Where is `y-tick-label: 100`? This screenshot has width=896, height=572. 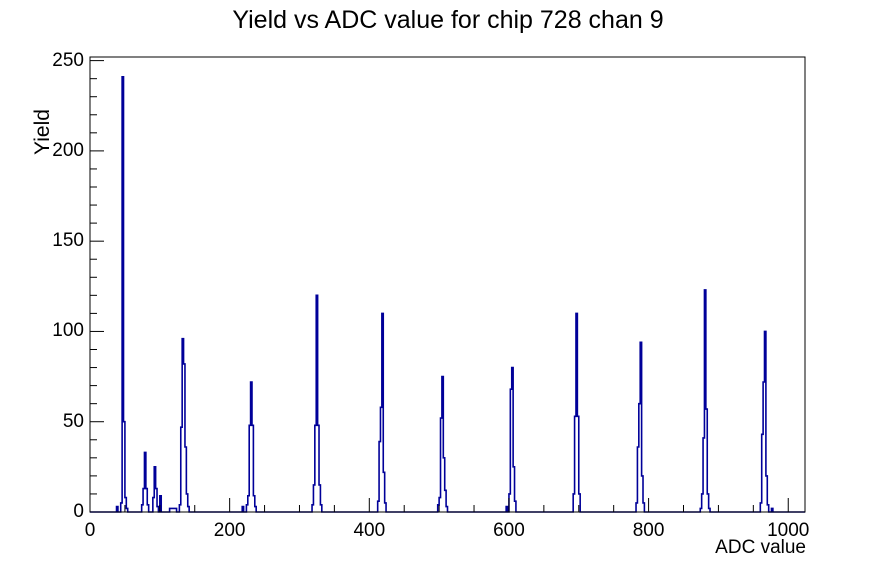 y-tick-label: 100 is located at coordinates (68, 331).